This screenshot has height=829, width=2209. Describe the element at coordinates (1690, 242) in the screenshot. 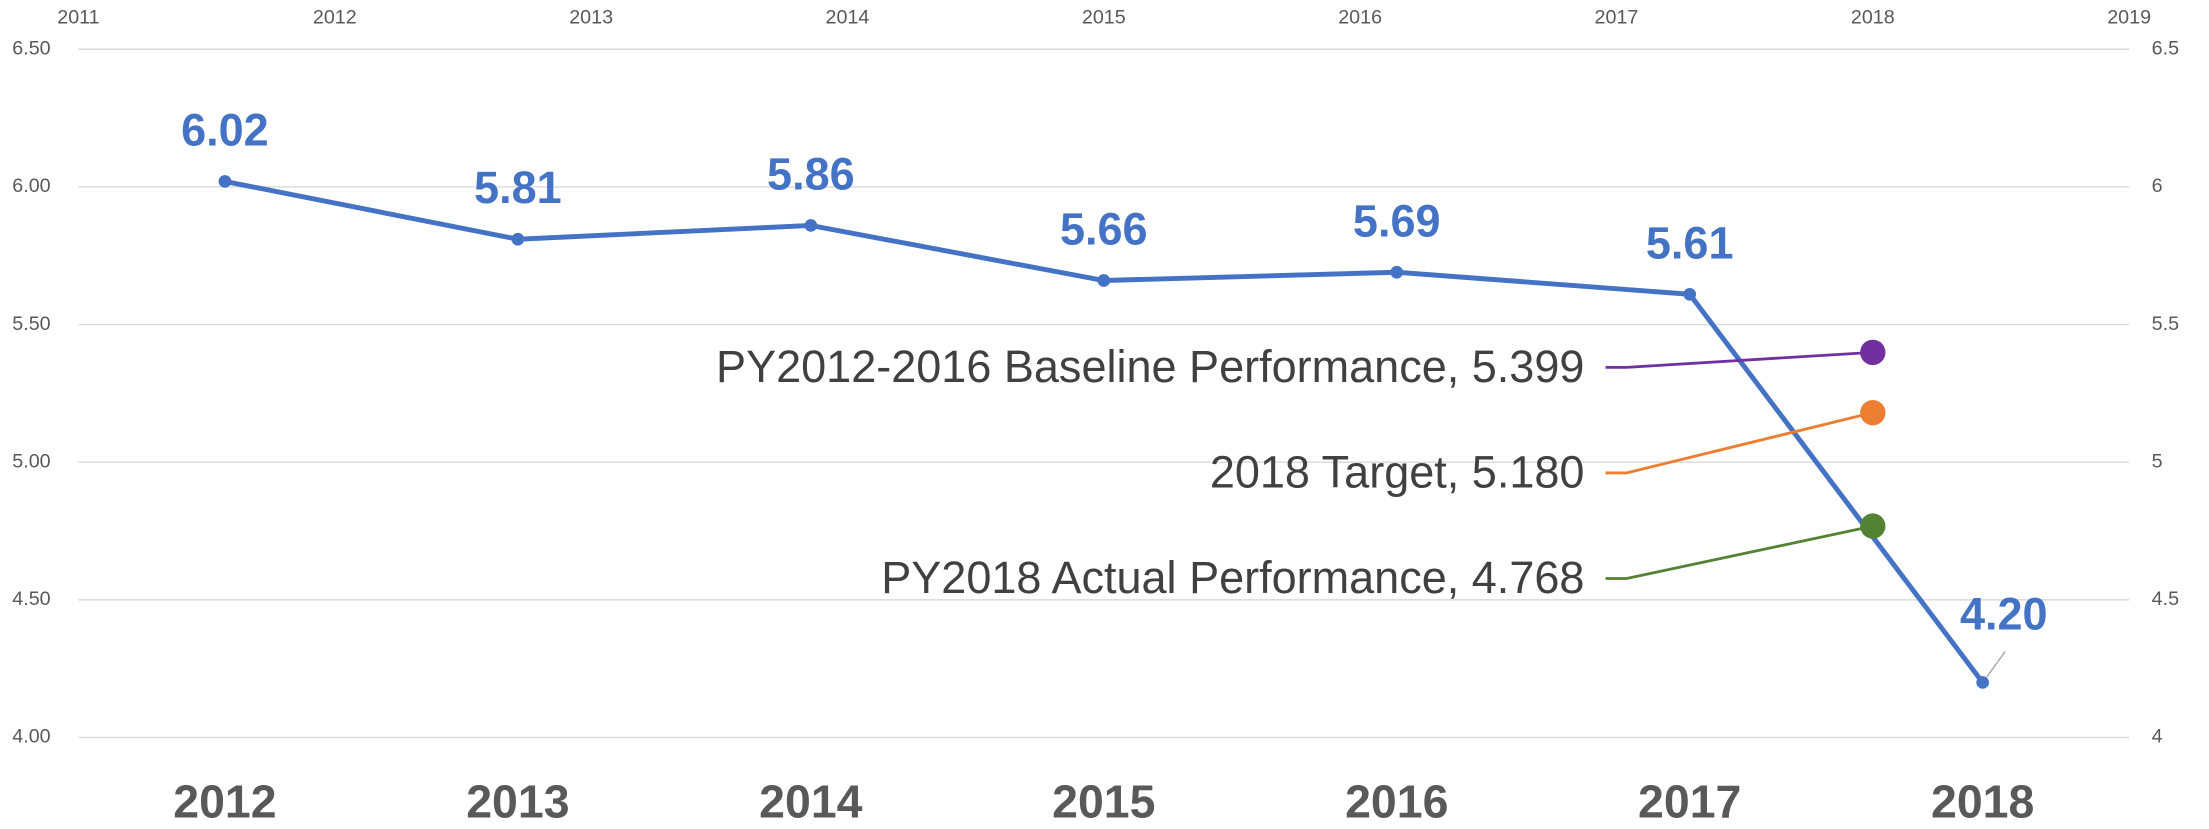

I see `data-label: 5.61` at that location.